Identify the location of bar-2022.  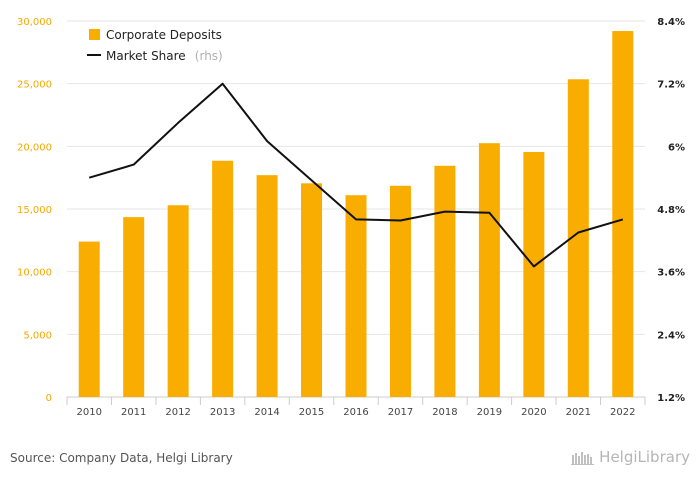
(623, 214).